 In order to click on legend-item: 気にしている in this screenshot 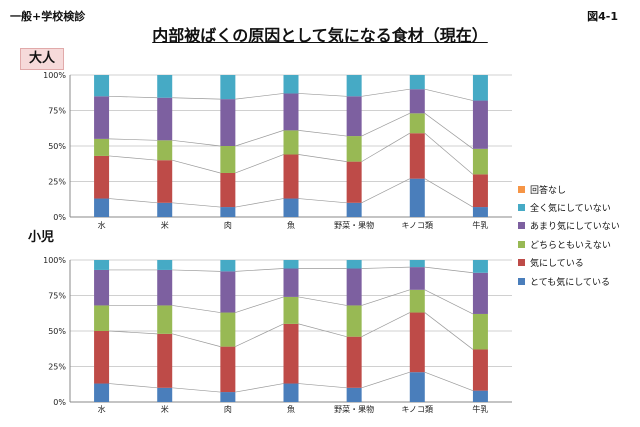, I will do `click(569, 263)`.